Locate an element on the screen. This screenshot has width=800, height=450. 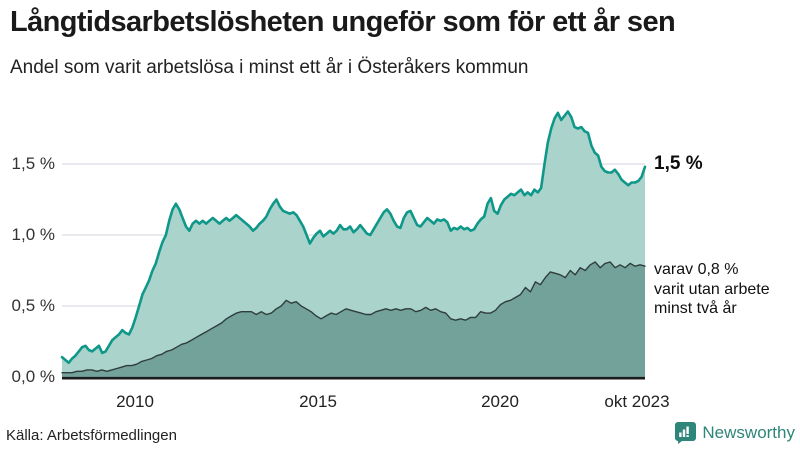
x-axis-tick-okt-2023: okt 2023 is located at coordinates (637, 401).